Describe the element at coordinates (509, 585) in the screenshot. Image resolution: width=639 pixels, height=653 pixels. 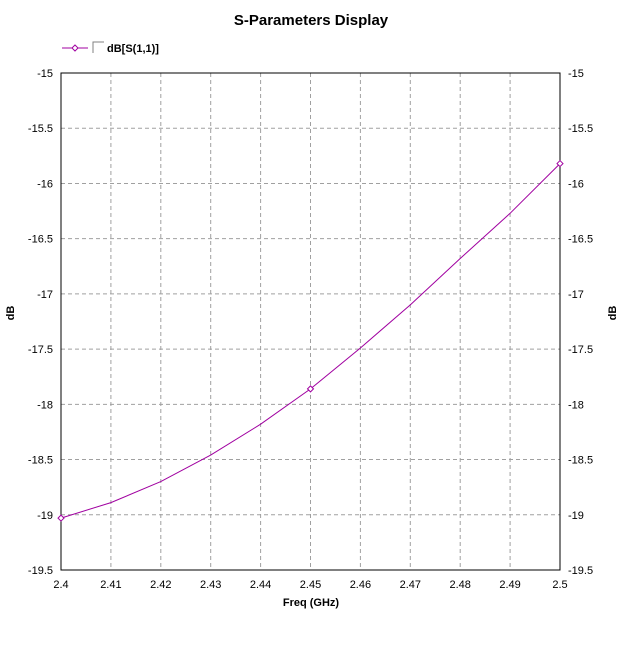
I see `x-tick-label: 2.49` at that location.